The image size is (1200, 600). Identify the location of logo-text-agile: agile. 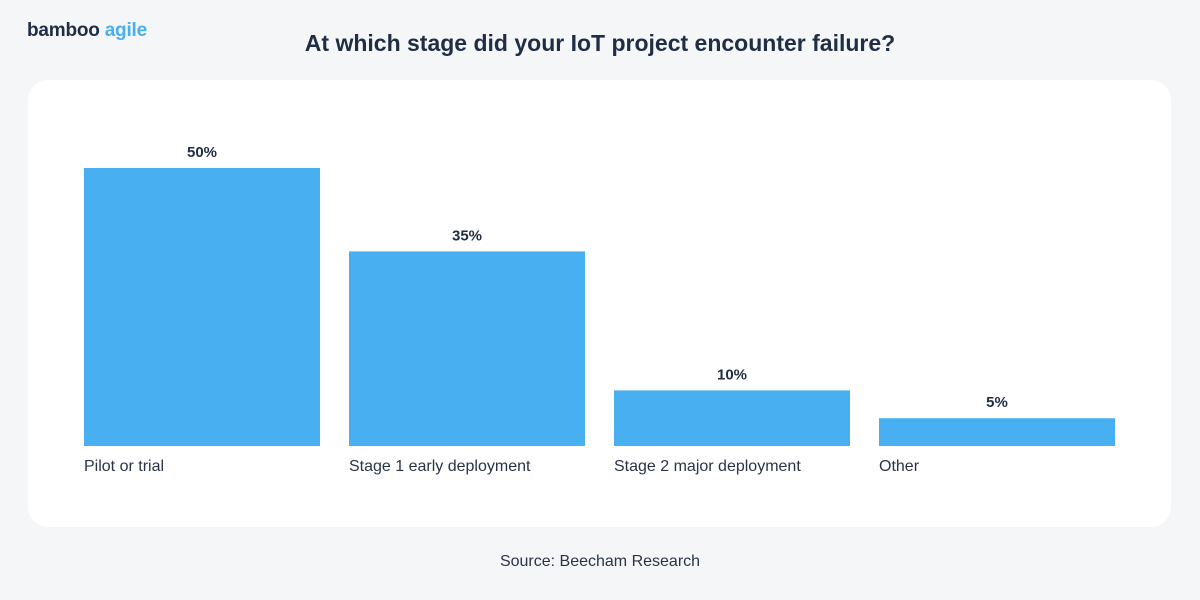
(126, 30).